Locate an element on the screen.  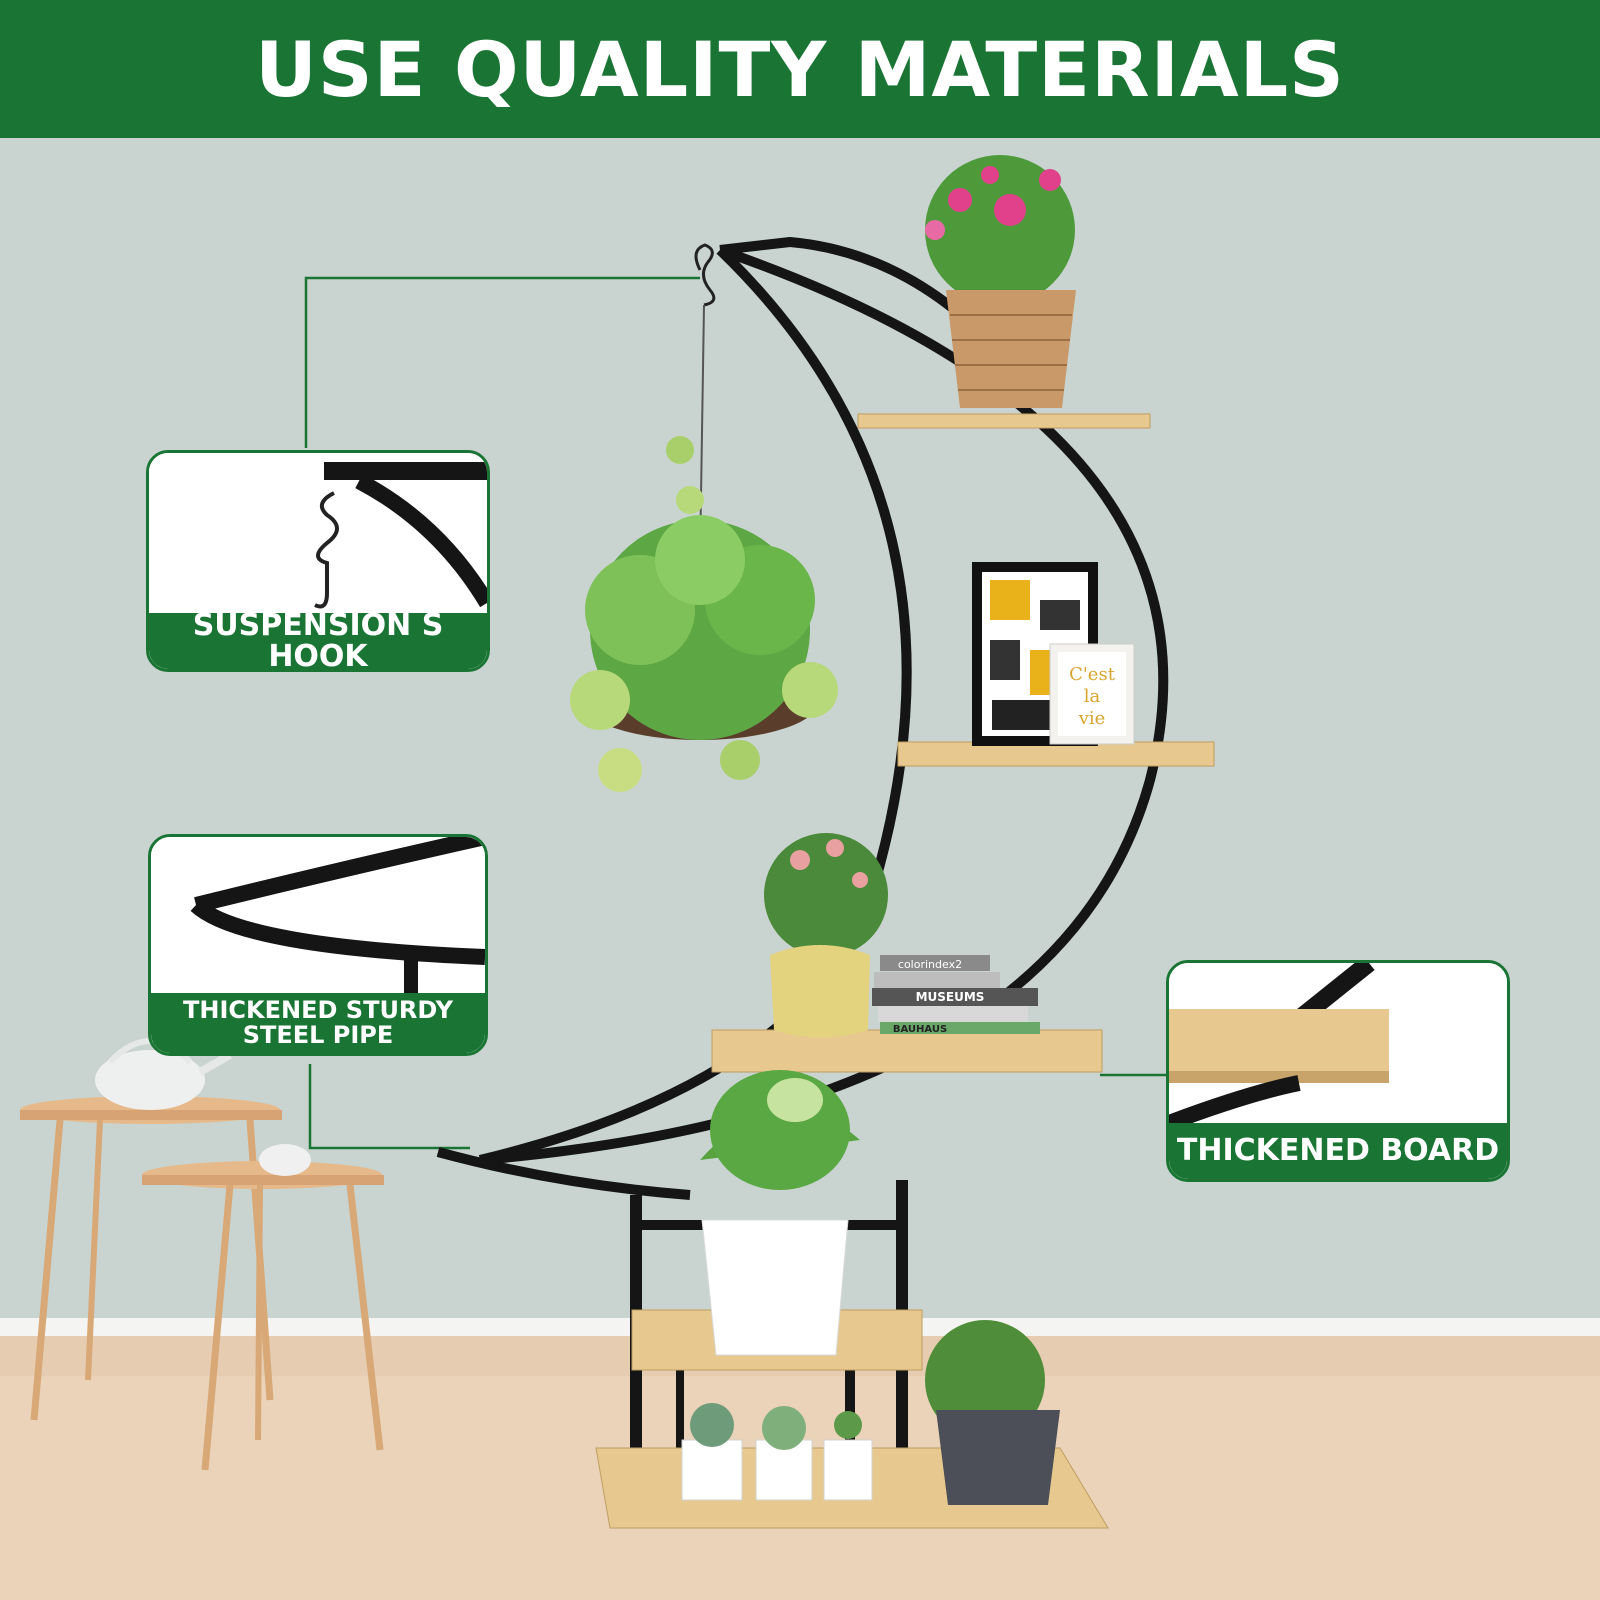
side-tables is located at coordinates (202, 1254).